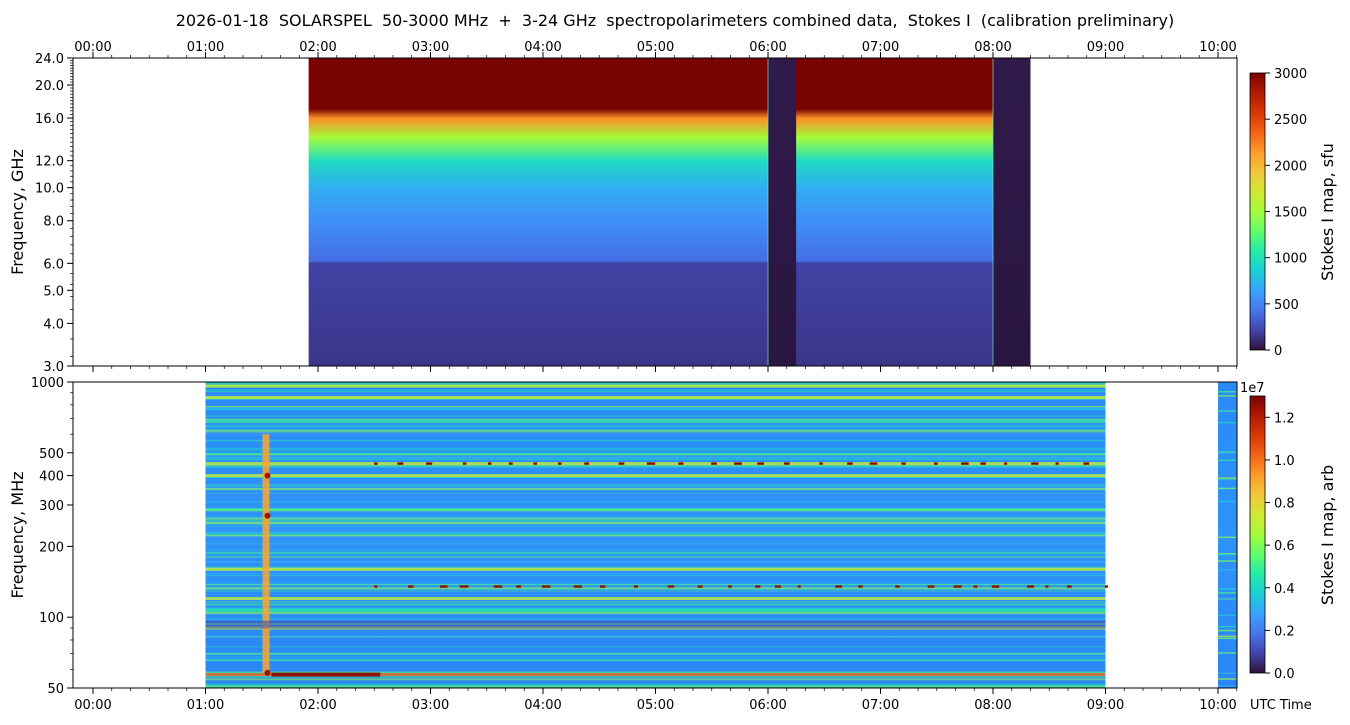 This screenshot has width=1350, height=725. What do you see at coordinates (49, 119) in the screenshot?
I see `ghz-tick-label: 16.0` at bounding box center [49, 119].